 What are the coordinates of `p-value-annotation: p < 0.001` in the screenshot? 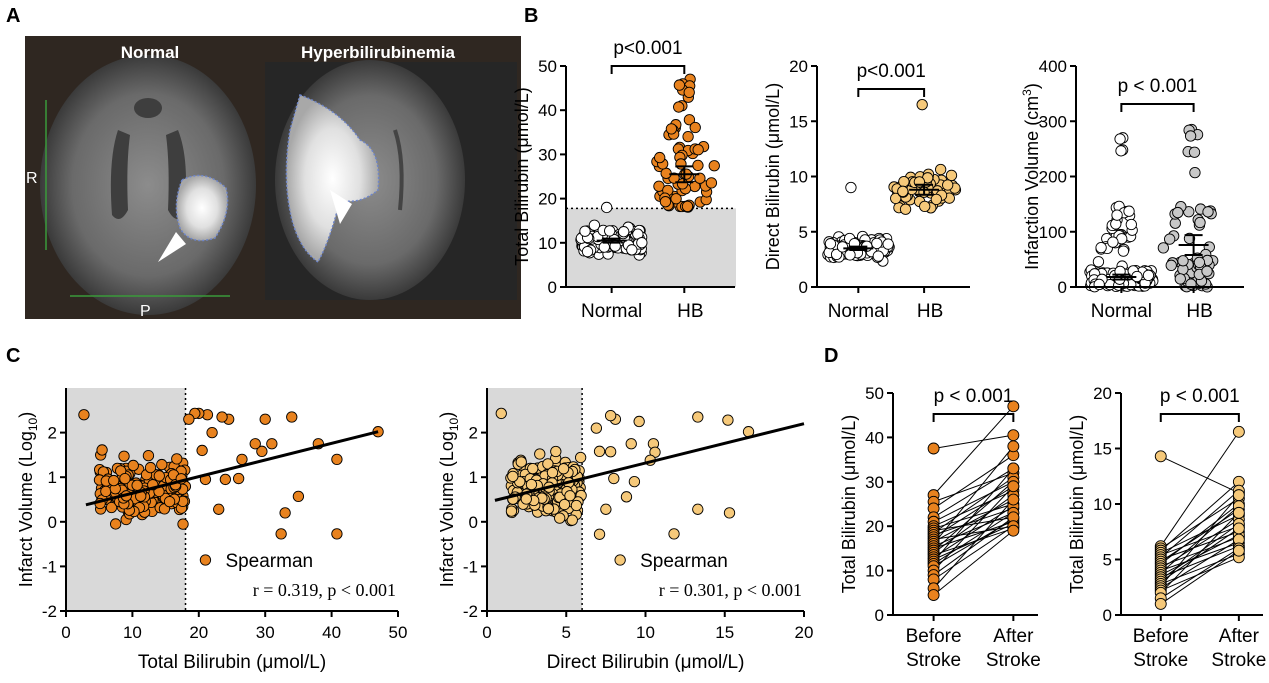 It's located at (1158, 86).